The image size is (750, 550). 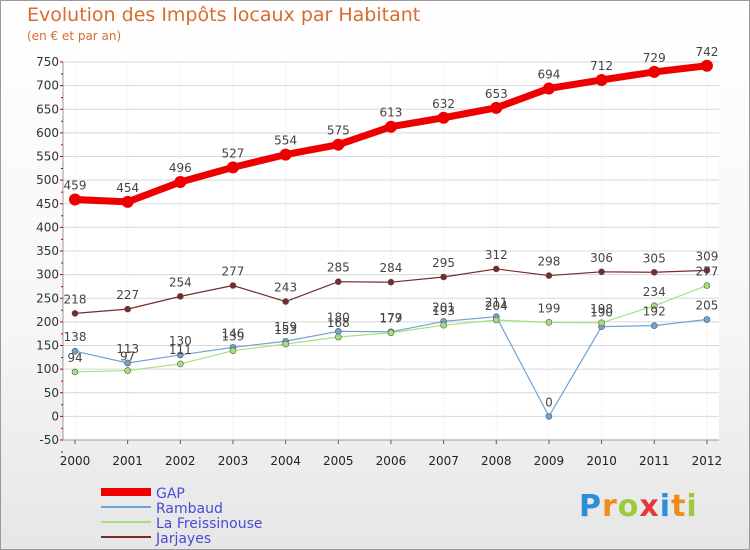 What do you see at coordinates (601, 313) in the screenshot?
I see `data-label: 190` at bounding box center [601, 313].